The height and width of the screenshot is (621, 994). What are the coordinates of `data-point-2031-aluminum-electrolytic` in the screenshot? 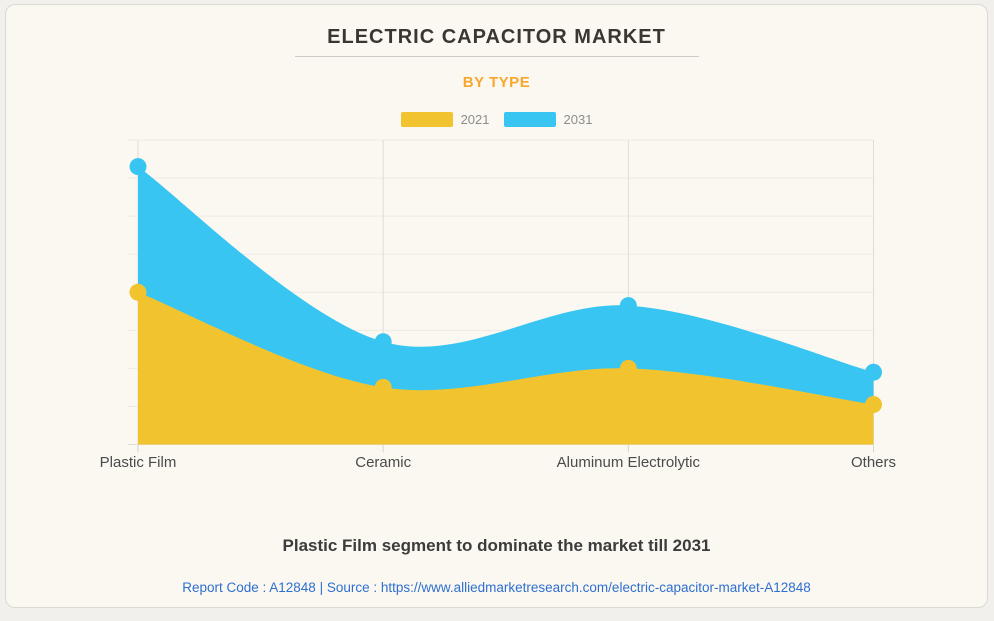 It's located at (628, 306).